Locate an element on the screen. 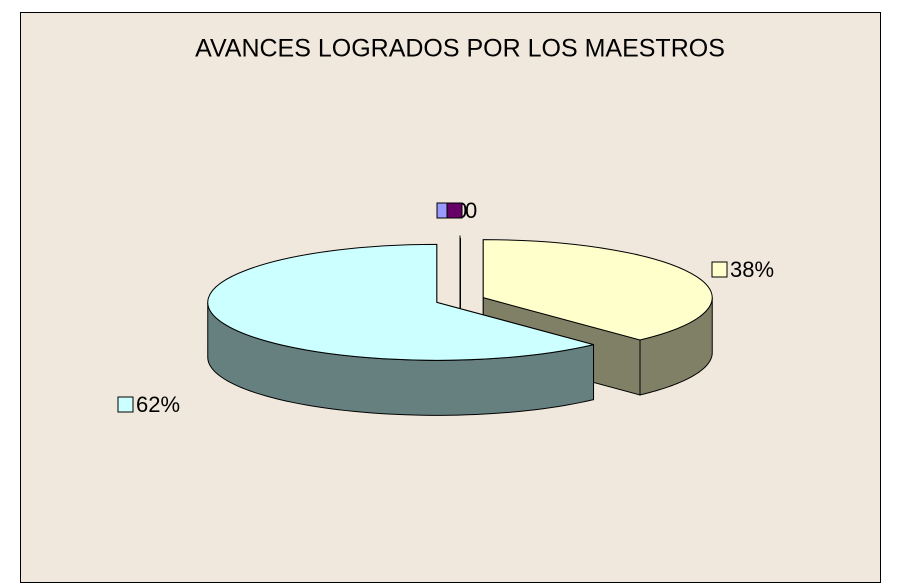 The image size is (902, 588). chart-title: AVANCES LOGRADOS POR LOS MAESTROS is located at coordinates (460, 49).